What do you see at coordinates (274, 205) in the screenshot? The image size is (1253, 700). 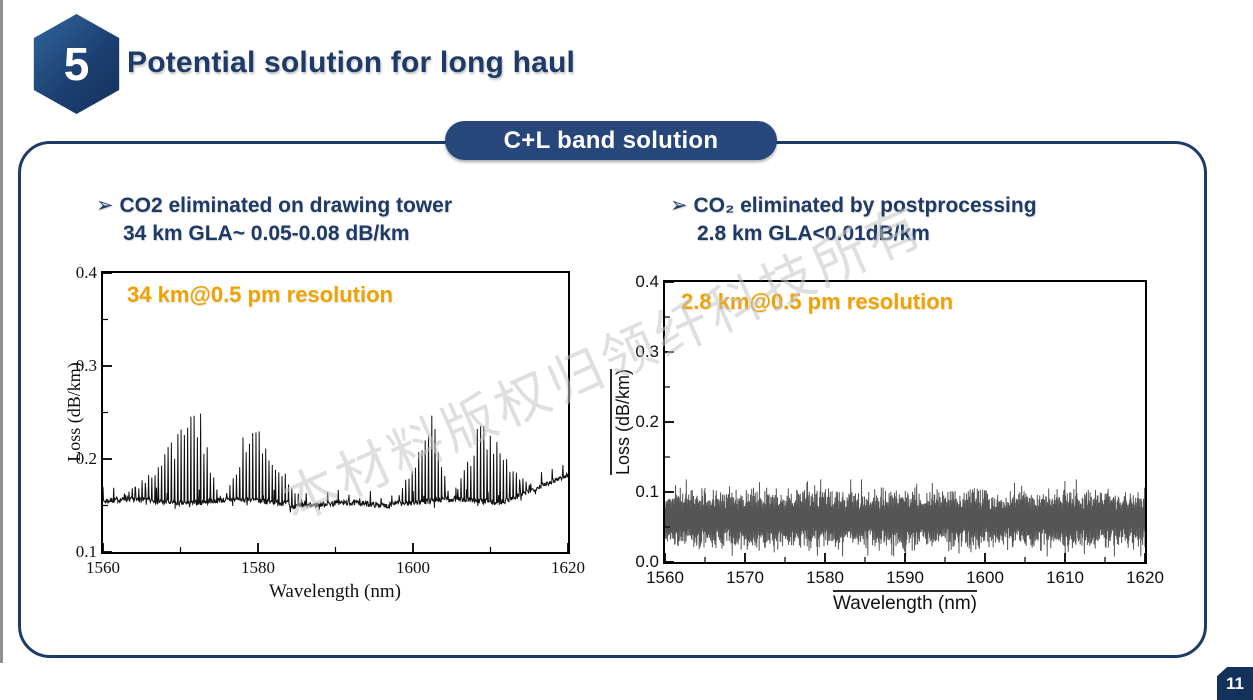 I see `bullet-left-line1: ➢ CO2 eliminated on drawing tower` at bounding box center [274, 205].